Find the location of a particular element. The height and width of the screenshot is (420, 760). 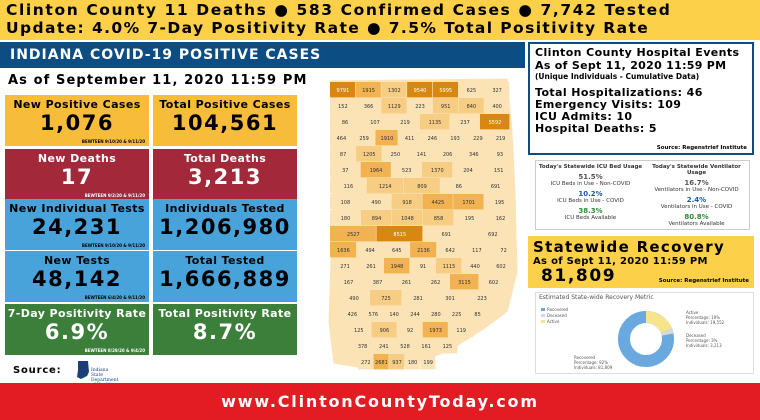

recovered-label: Recovered is located at coordinates (585, 357).